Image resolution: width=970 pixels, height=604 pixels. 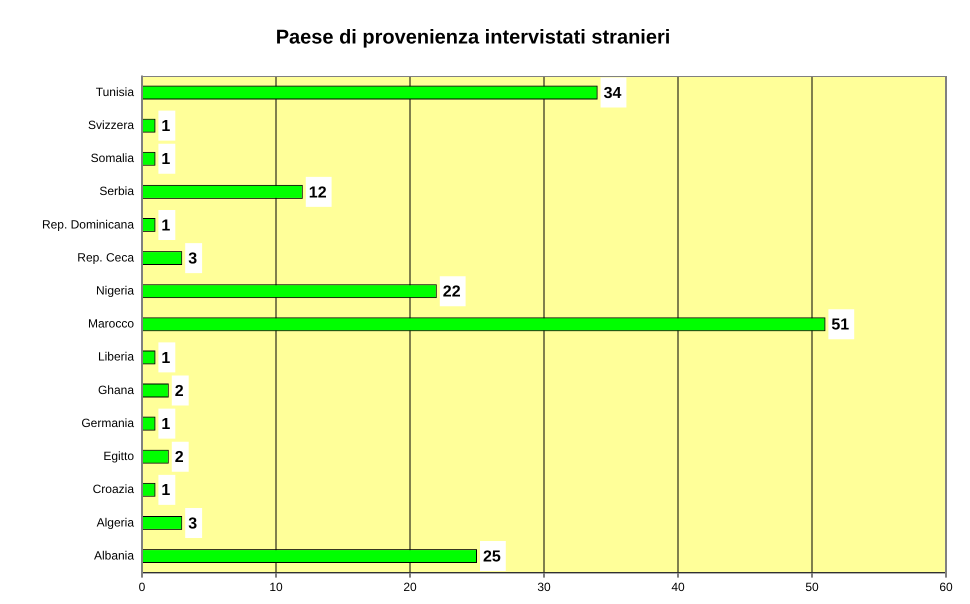 What do you see at coordinates (451, 292) in the screenshot?
I see `data-label: 22` at bounding box center [451, 292].